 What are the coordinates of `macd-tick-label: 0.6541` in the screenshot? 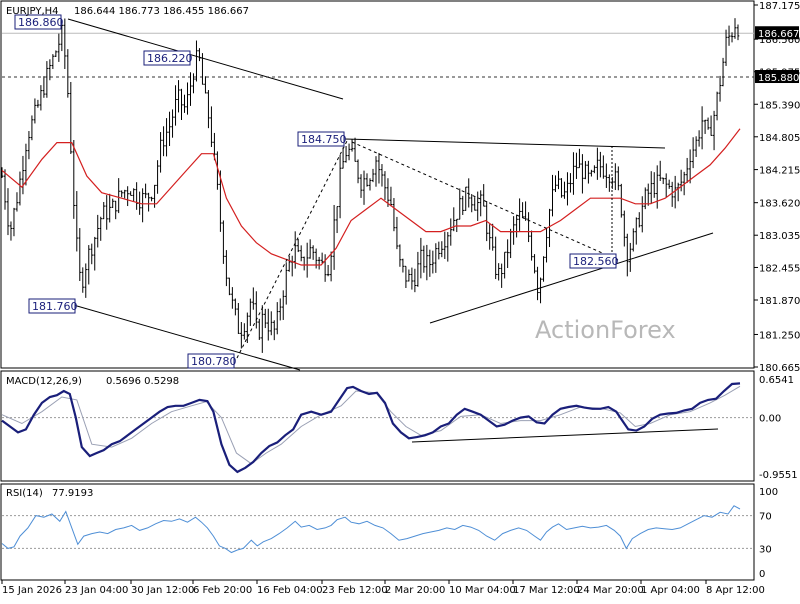 It's located at (776, 380).